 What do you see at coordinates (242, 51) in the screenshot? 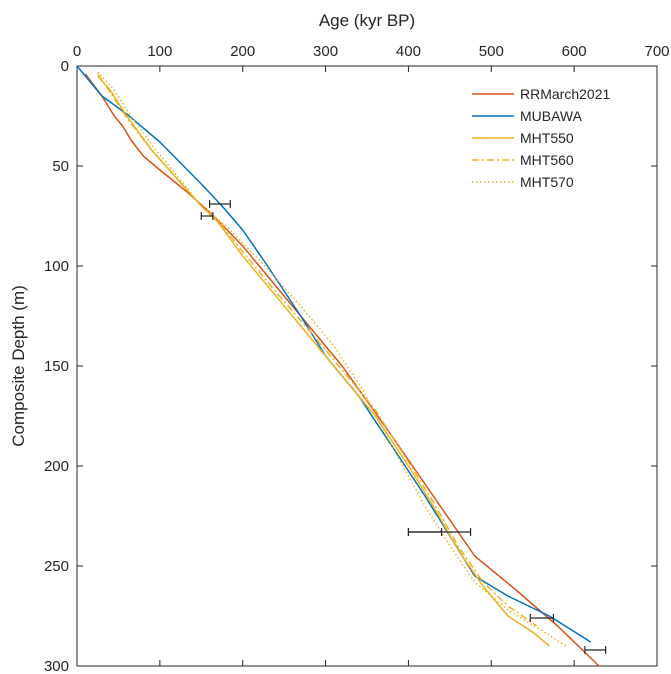
I see `x-tick-label: 200` at bounding box center [242, 51].